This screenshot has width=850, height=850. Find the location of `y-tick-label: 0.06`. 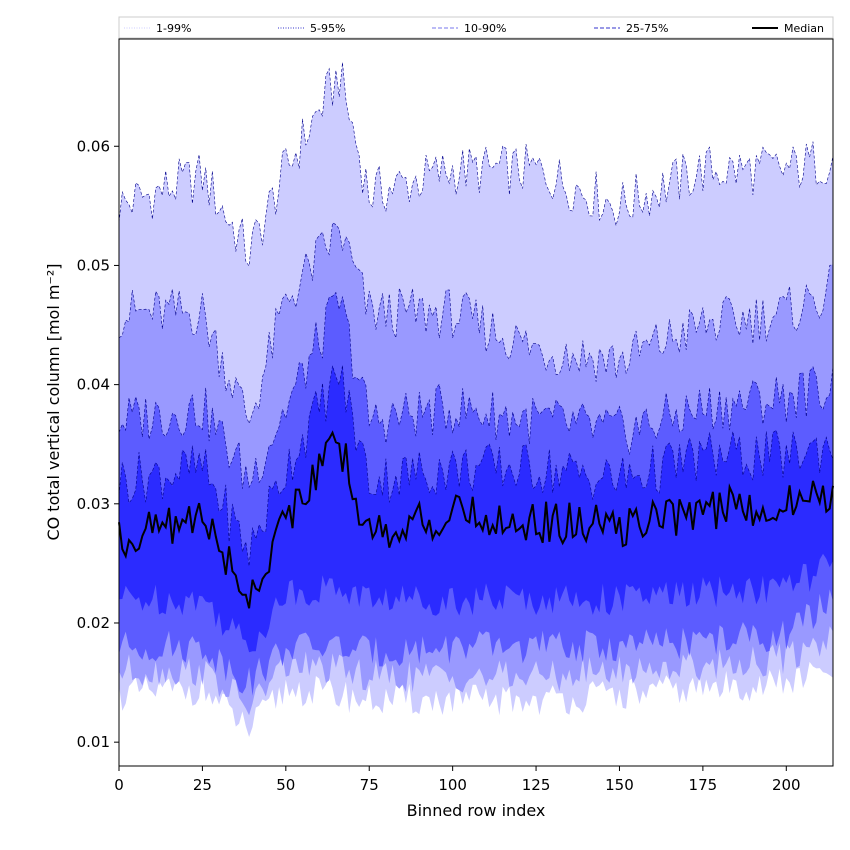

y-tick-label: 0.06 is located at coordinates (93, 146).